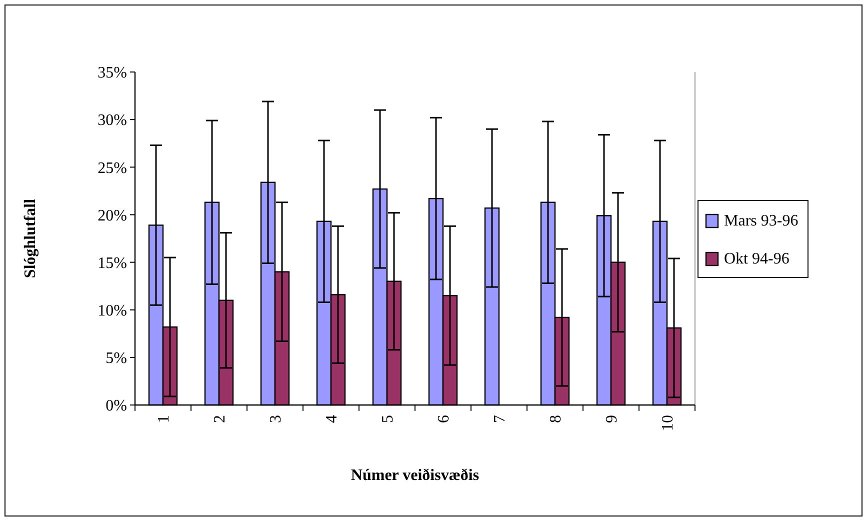 The width and height of the screenshot is (867, 521). What do you see at coordinates (612, 419) in the screenshot?
I see `x-tick-label: 9` at bounding box center [612, 419].